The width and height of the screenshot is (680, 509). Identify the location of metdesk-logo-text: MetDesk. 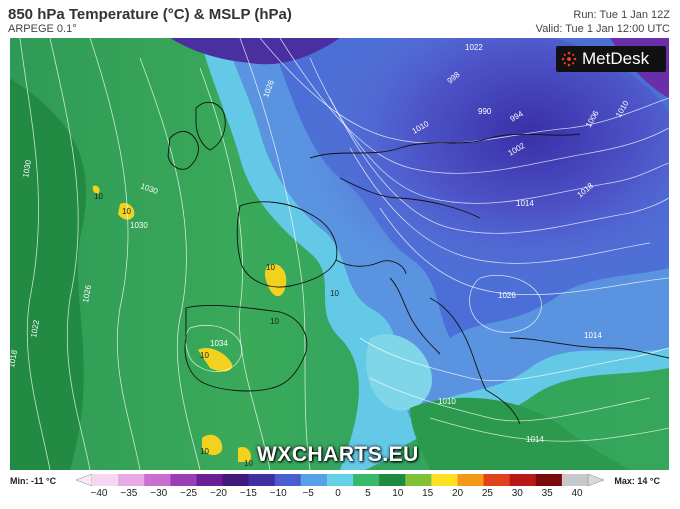
(616, 58).